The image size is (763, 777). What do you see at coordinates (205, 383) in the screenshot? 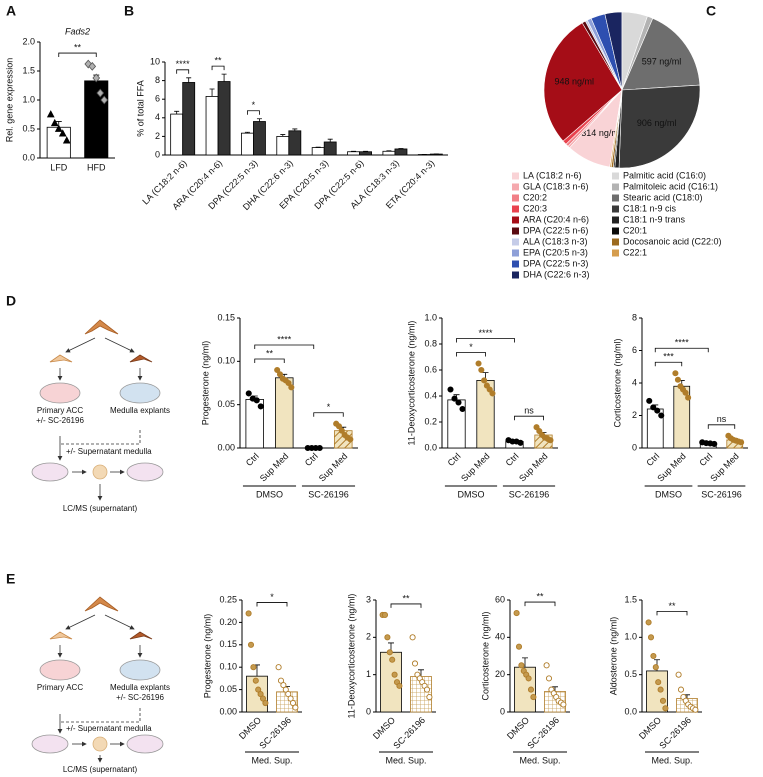
I see `y-axis-label: Progesterone (ng/ml)` at bounding box center [205, 383].